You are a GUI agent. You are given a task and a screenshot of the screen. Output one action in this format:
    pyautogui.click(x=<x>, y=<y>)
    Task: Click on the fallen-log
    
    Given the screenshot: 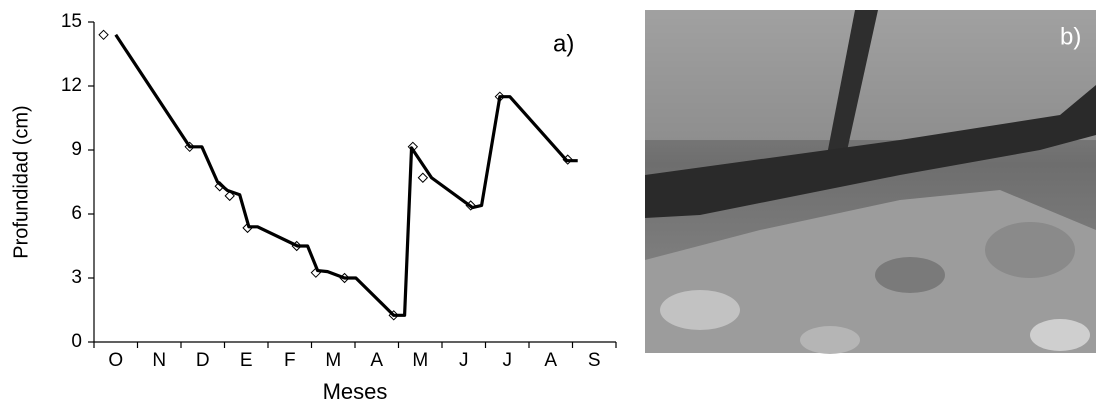 What is the action you would take?
    pyautogui.click(x=870, y=151)
    